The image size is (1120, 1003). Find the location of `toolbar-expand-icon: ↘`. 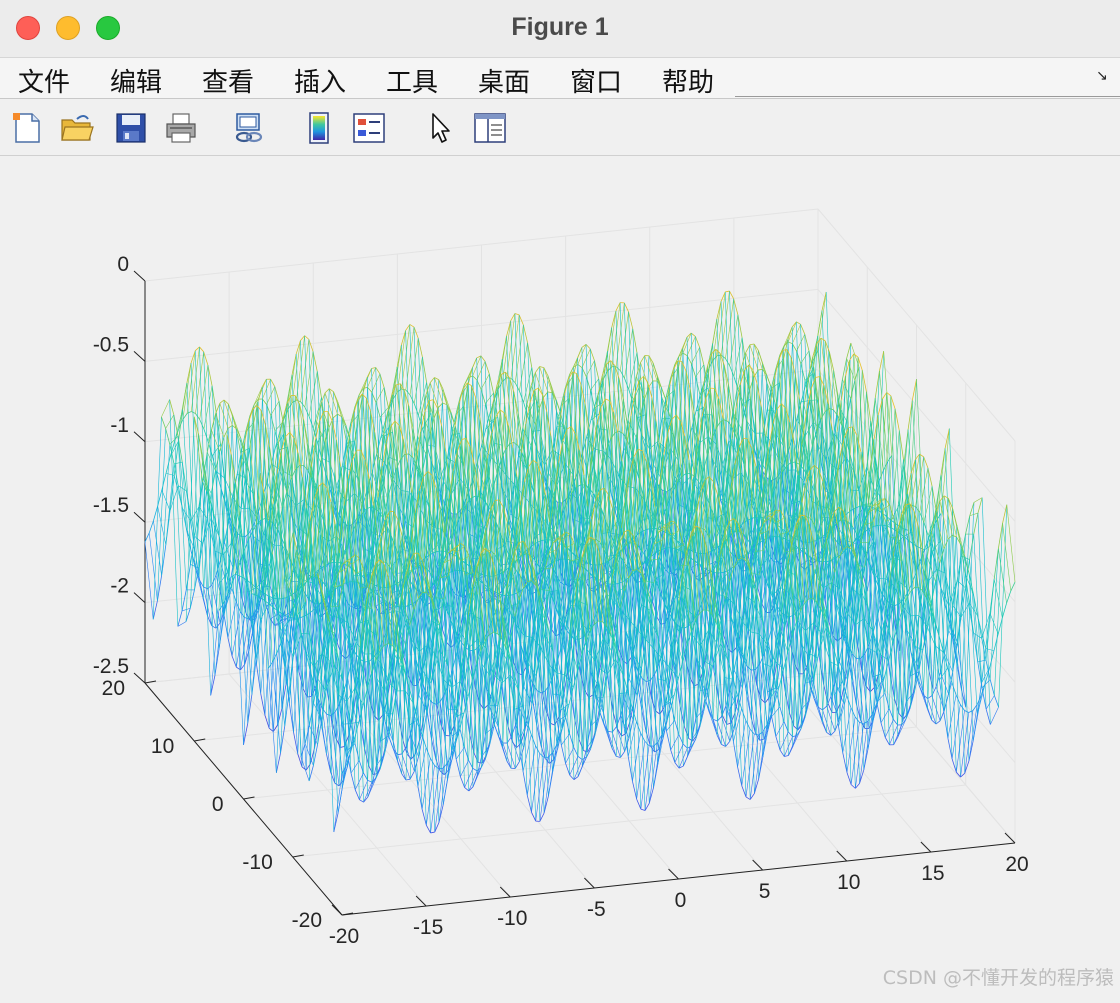

toolbar-expand-icon: ↘ is located at coordinates (1102, 76).